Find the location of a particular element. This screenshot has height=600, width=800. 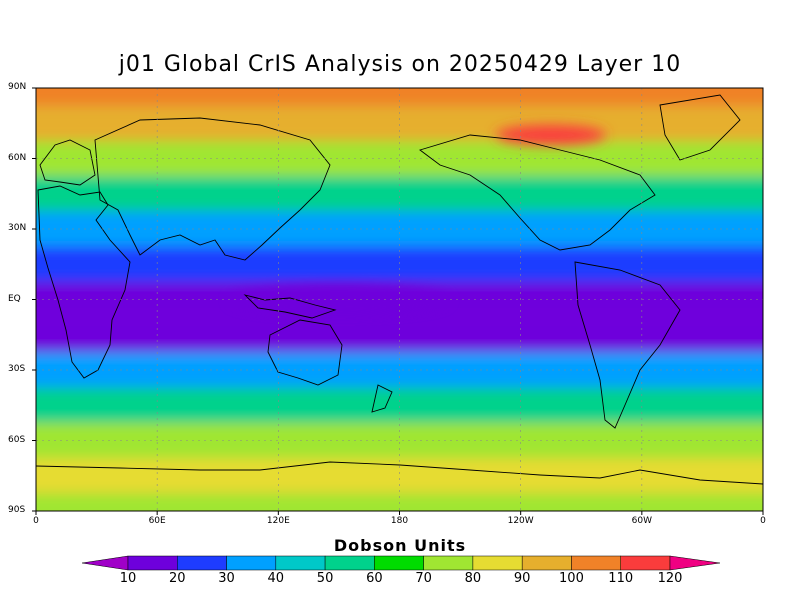

lat-tick-label: 60N is located at coordinates (17, 157).